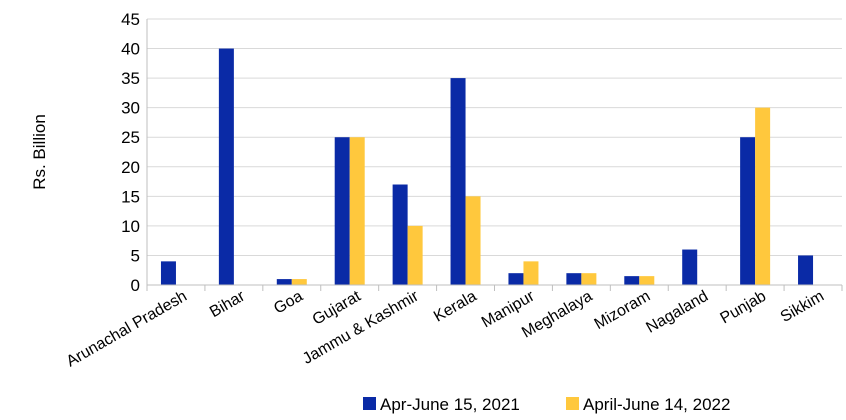  Describe the element at coordinates (130, 226) in the screenshot. I see `y-tick-label: 10` at that location.